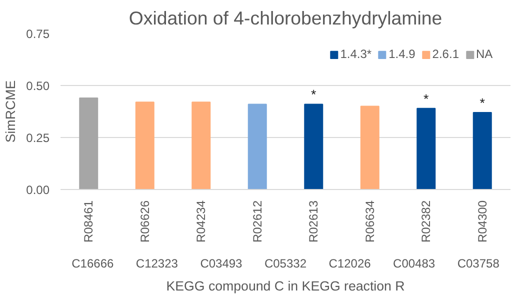 Image resolution: width=520 pixels, height=296 pixels. Describe the element at coordinates (414, 263) in the screenshot. I see `text: C00483` at that location.